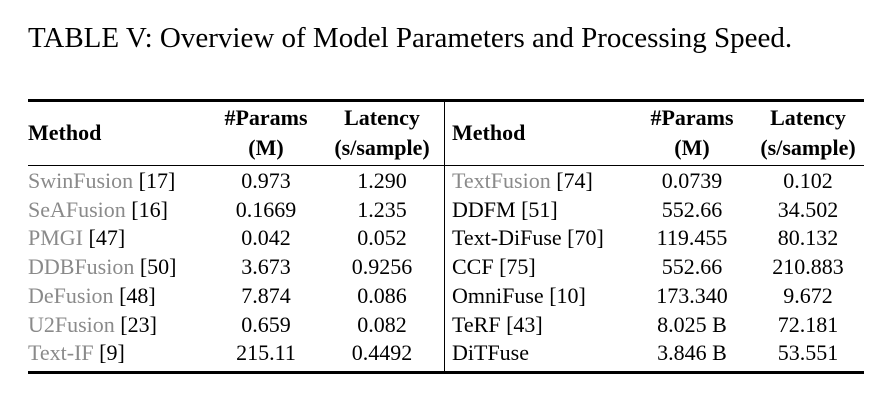  What do you see at coordinates (137, 295) in the screenshot?
I see `citation: [48]` at bounding box center [137, 295].